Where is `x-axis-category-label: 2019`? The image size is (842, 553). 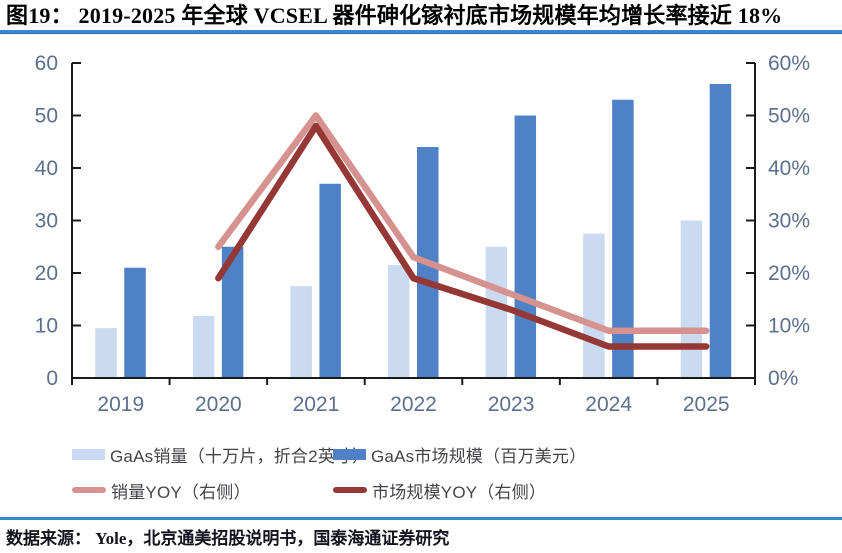 x-axis-category-label: 2019 is located at coordinates (120, 404).